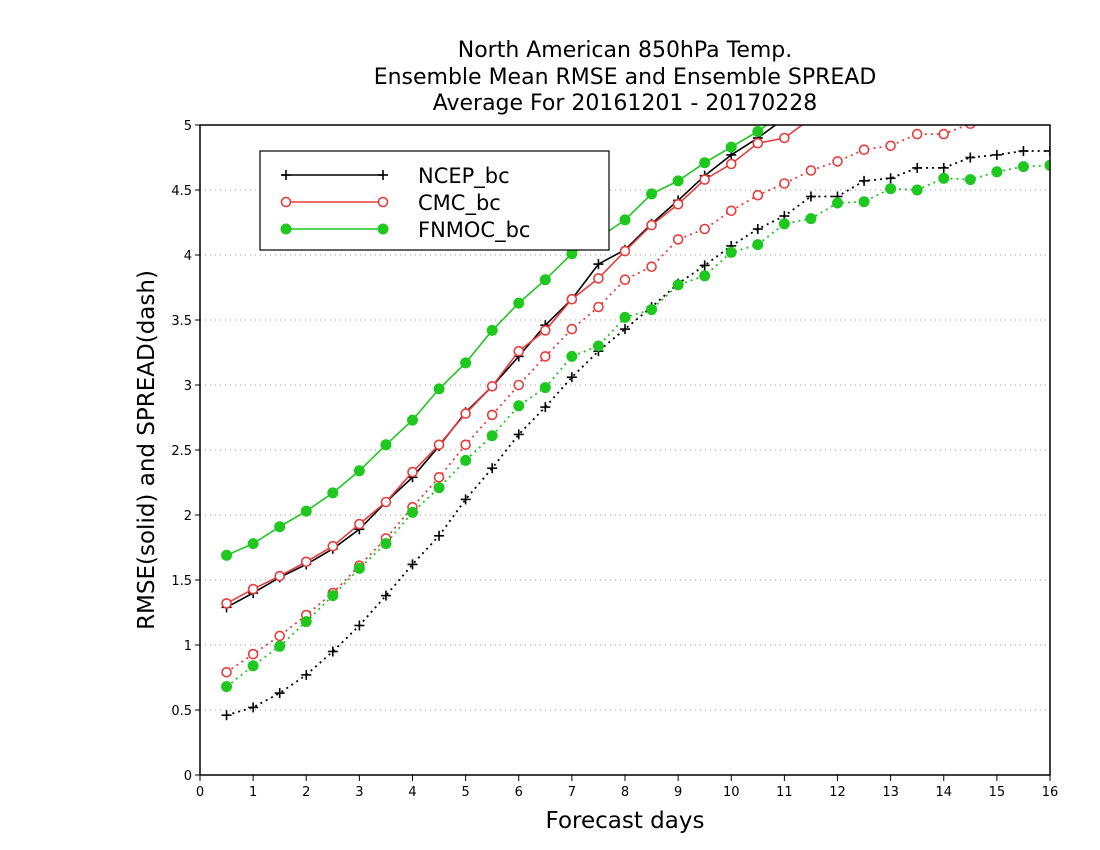  What do you see at coordinates (625, 821) in the screenshot?
I see `x-axis-label: Forecast days` at bounding box center [625, 821].